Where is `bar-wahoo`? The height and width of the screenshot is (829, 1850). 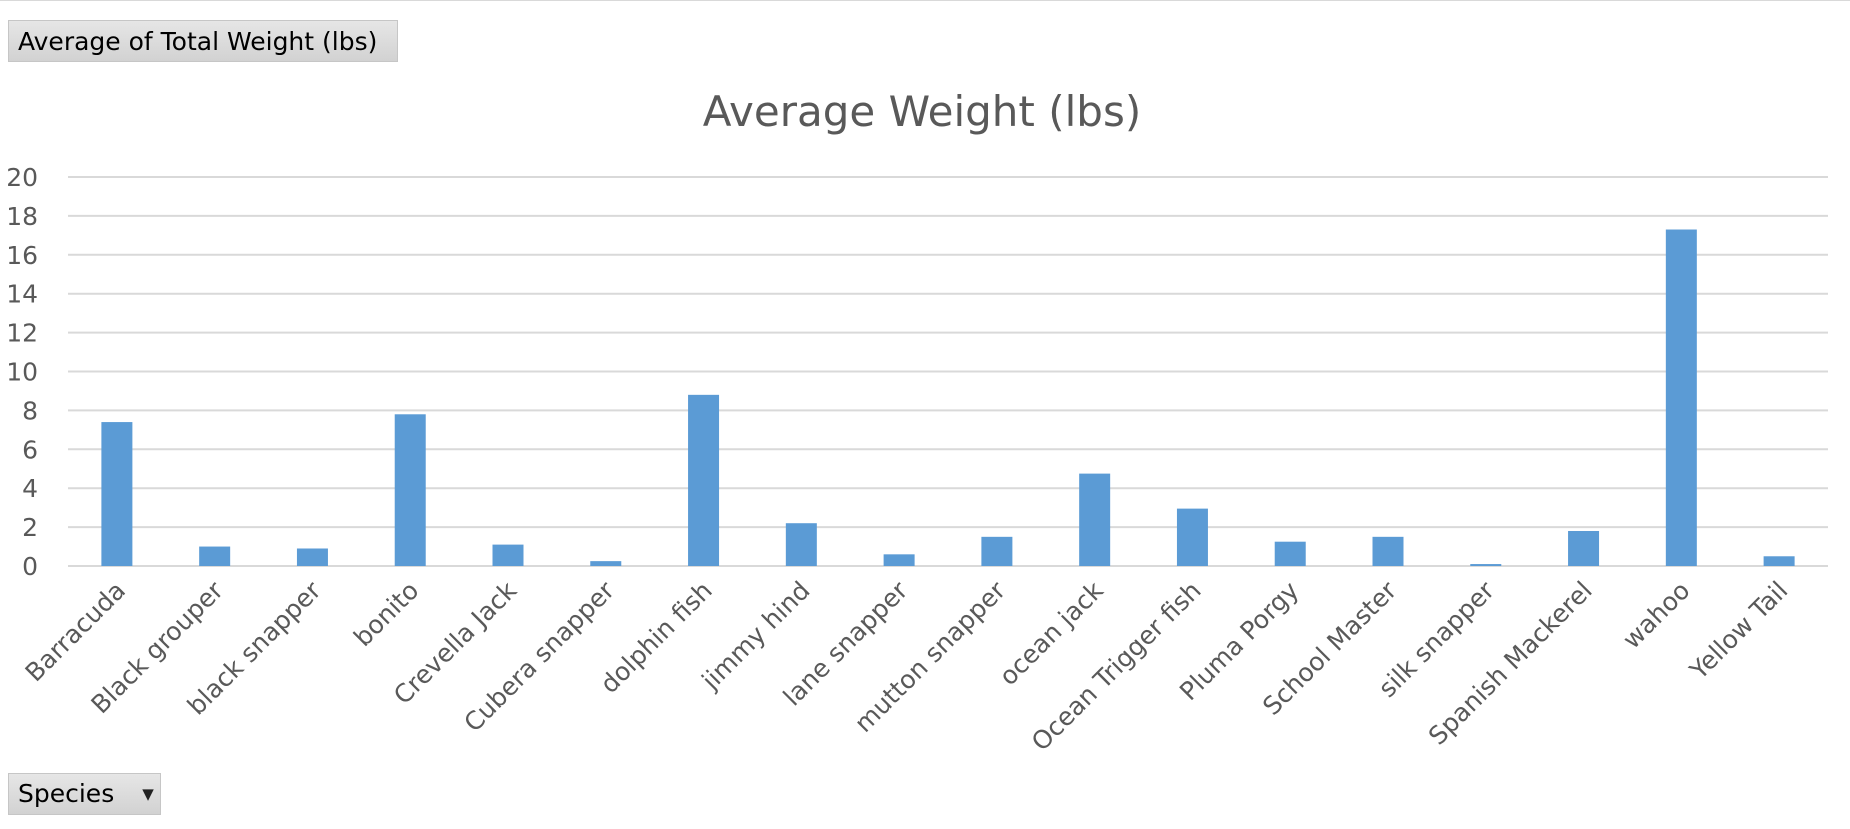 bar-wahoo is located at coordinates (1681, 397).